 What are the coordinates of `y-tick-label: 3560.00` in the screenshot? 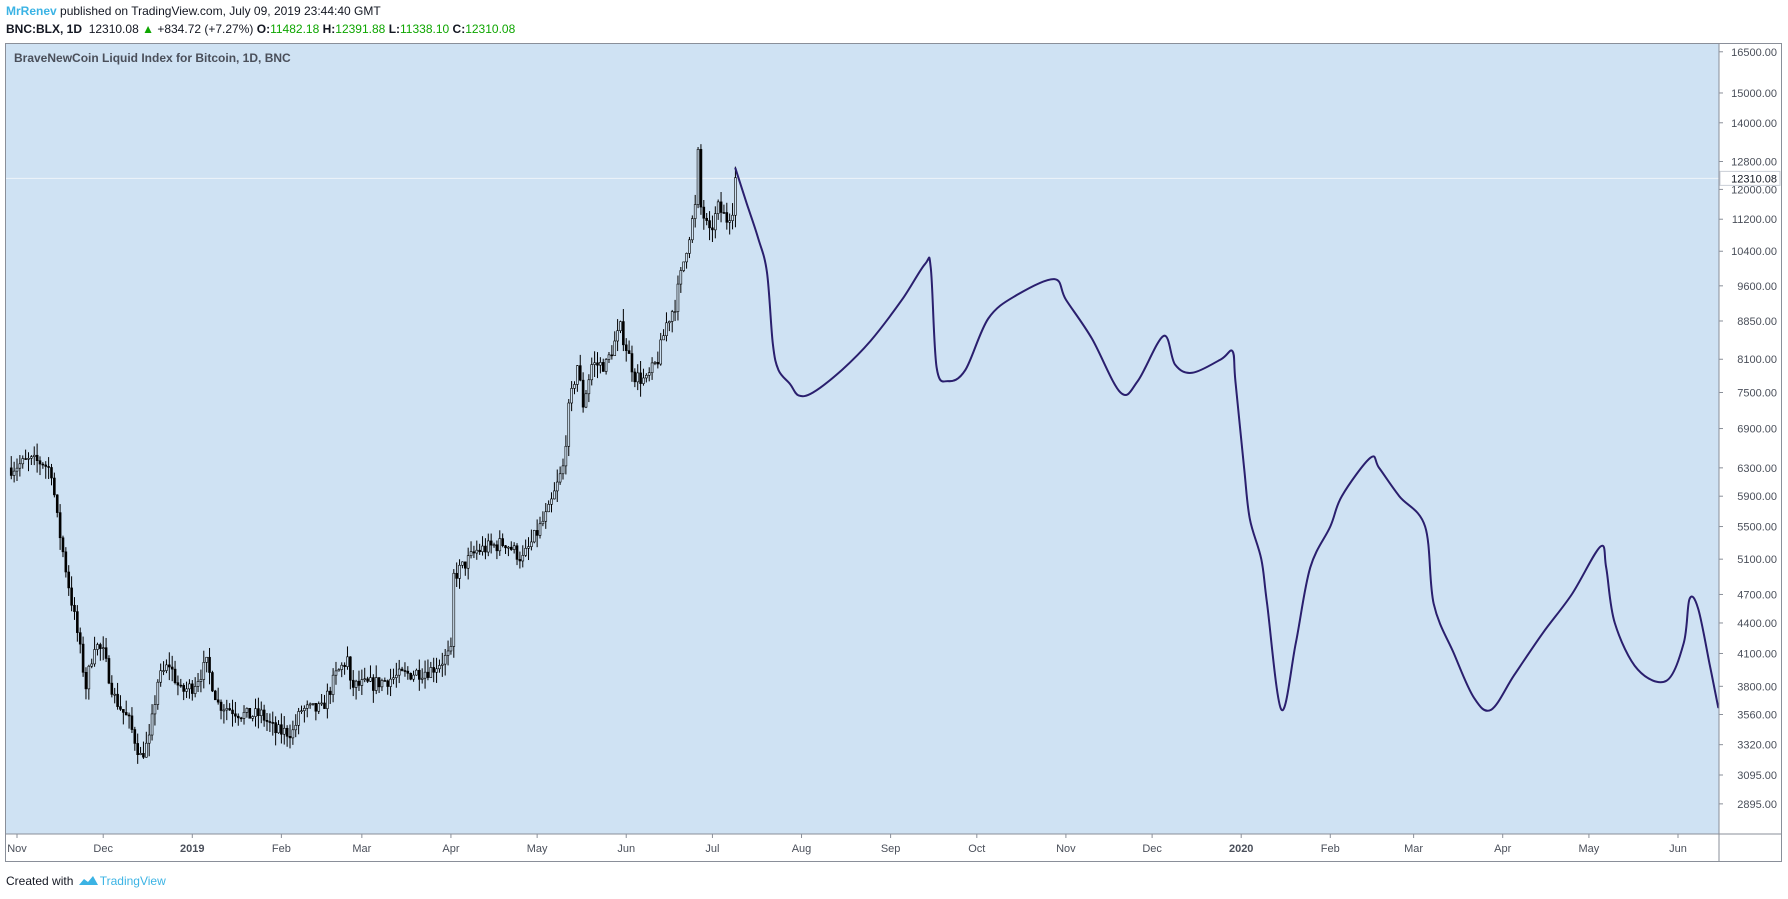 It's located at (1757, 716).